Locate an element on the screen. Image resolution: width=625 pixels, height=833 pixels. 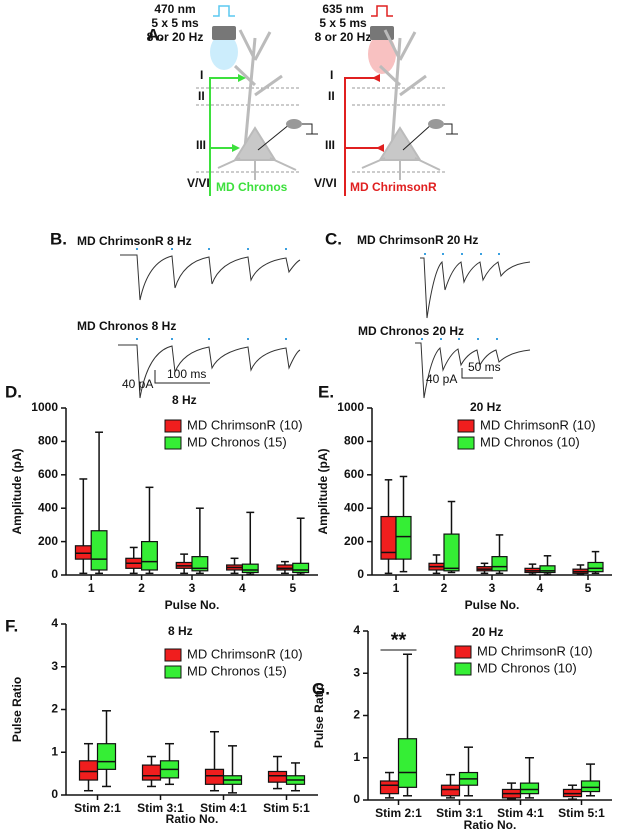
panel-label: C. is located at coordinates (333, 238).